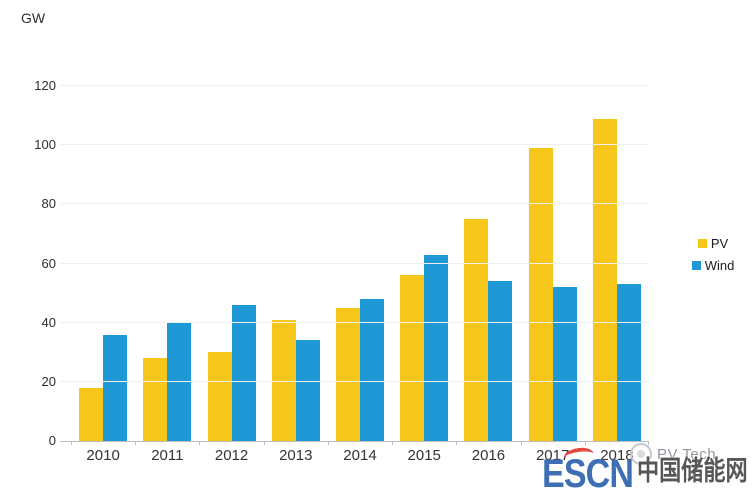  I want to click on bar-pv-2014, so click(347, 374).